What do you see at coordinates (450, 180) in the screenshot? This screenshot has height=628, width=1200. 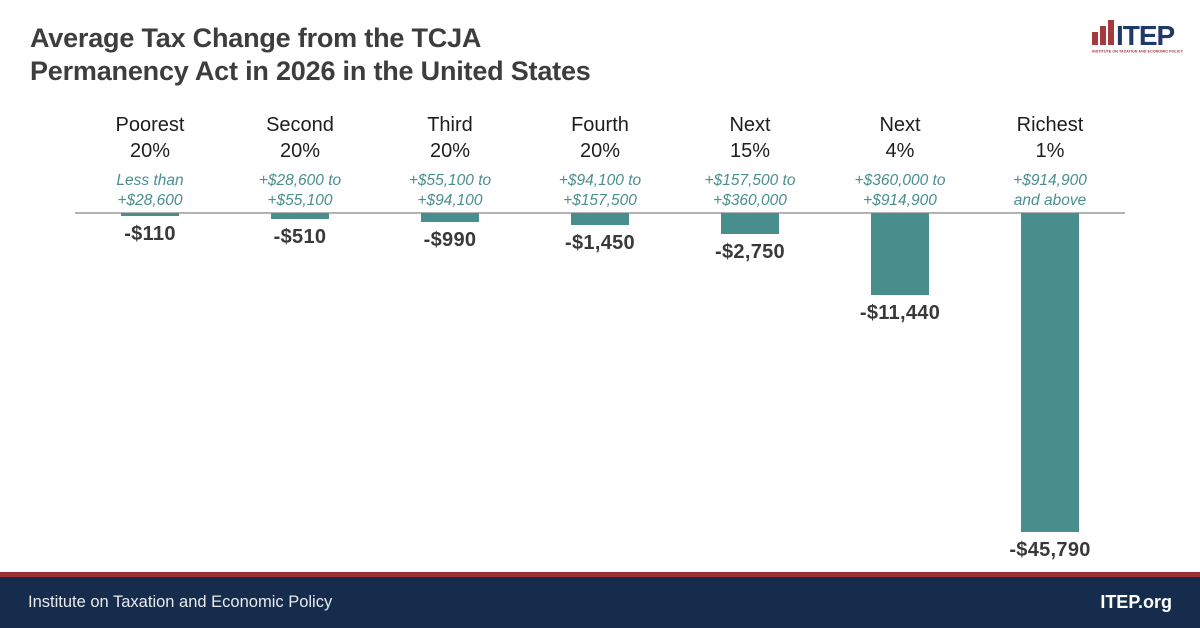 I see `income-range-line1: +$55,100 to` at bounding box center [450, 180].